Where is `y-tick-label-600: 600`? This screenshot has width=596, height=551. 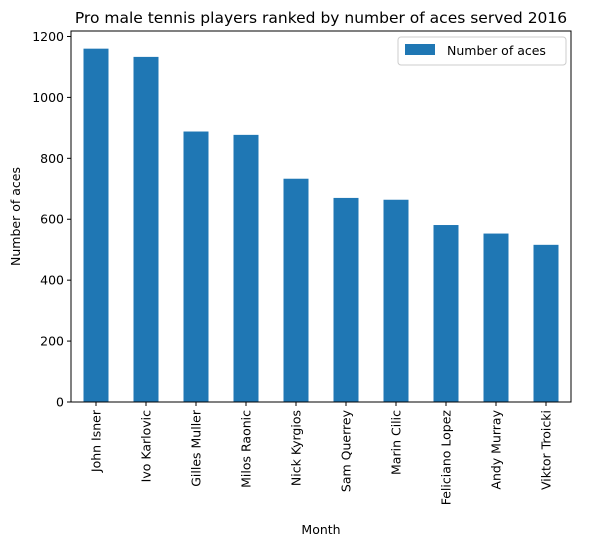
y-tick-label-600: 600 is located at coordinates (52, 219).